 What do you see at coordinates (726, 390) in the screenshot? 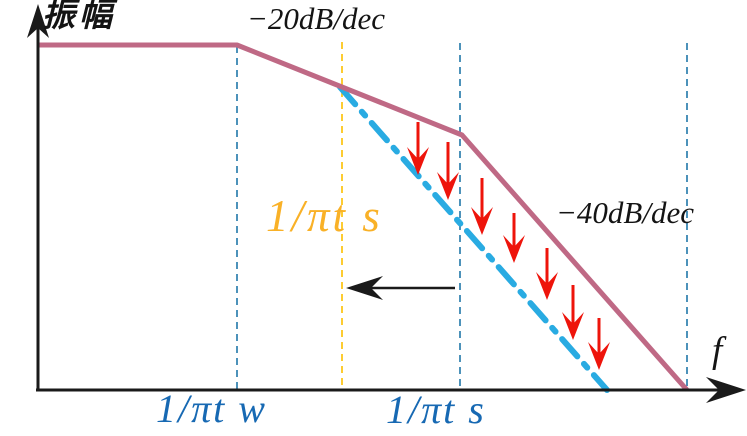
I see `x-axis-arrowhead-icon` at bounding box center [726, 390].